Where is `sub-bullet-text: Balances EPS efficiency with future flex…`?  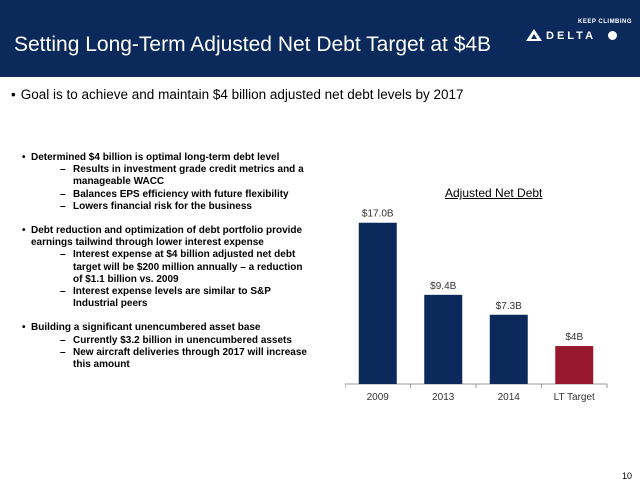
sub-bullet-text: Balances EPS efficiency with future flex… is located at coordinates (181, 194).